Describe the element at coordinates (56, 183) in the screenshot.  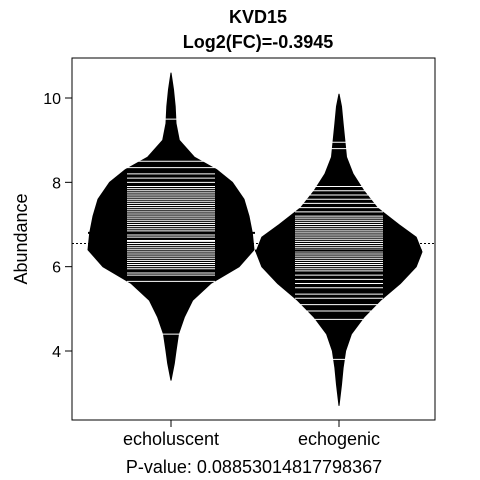
I see `y-tick-label: 8` at that location.